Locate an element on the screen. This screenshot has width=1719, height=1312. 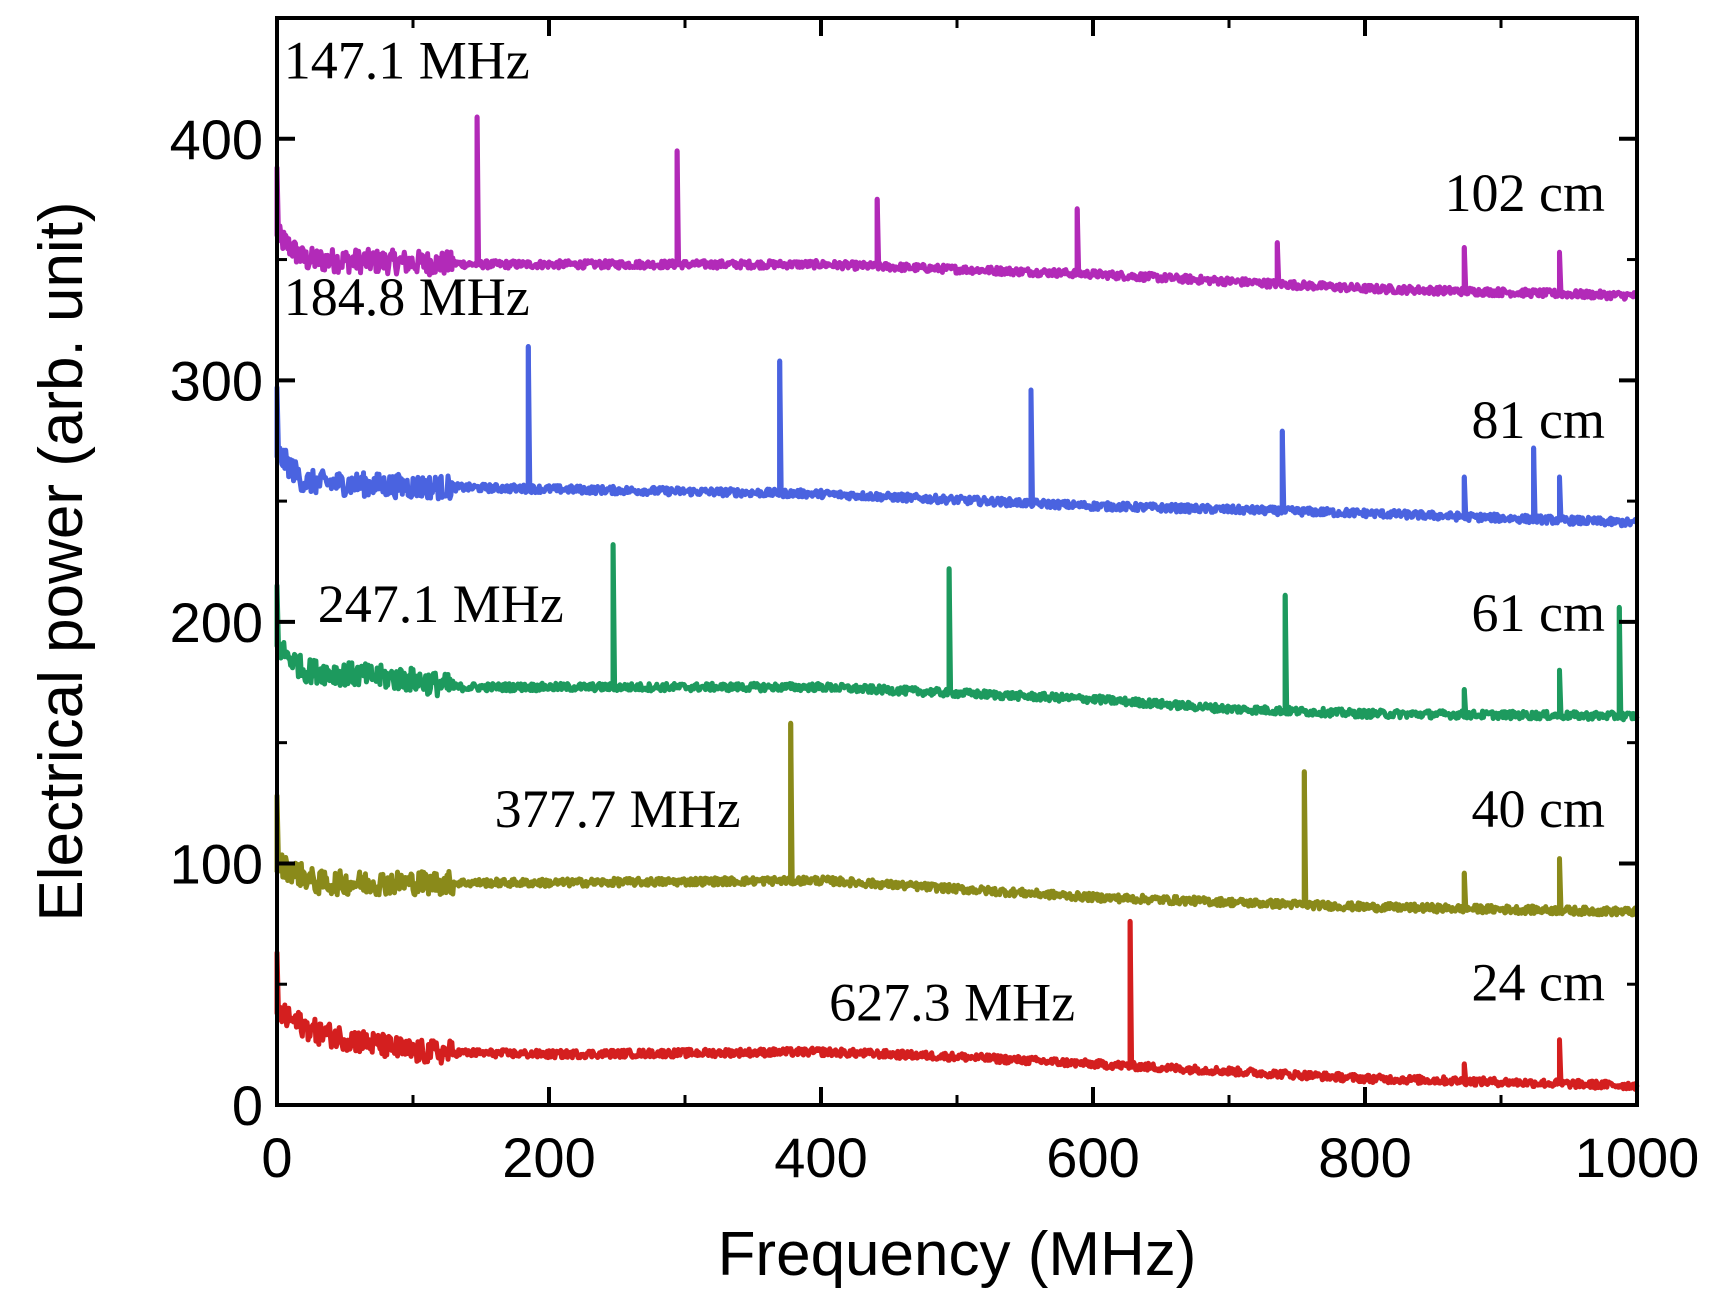
series-40-cm is located at coordinates (956, 819).